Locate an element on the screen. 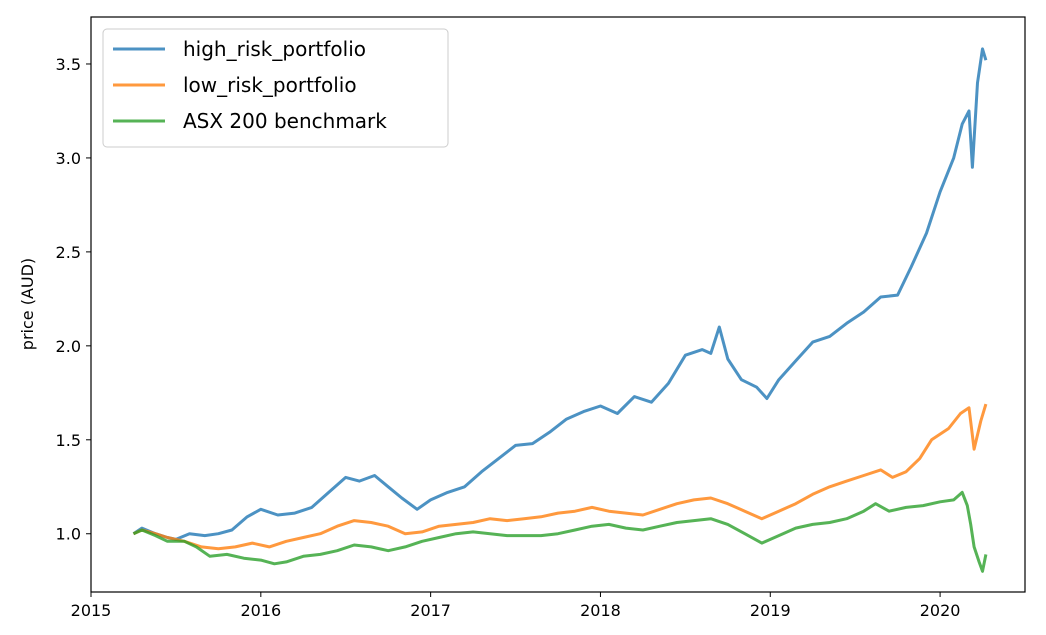 The image size is (1046, 635). x-tick-label: 2018 is located at coordinates (600, 610).